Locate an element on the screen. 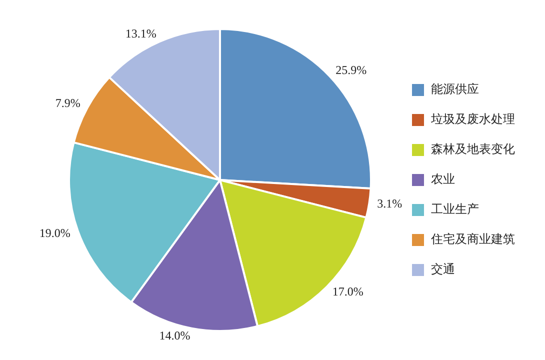 This screenshot has height=360, width=545. legend-label: 住宅及商业建筑 is located at coordinates (472, 239).